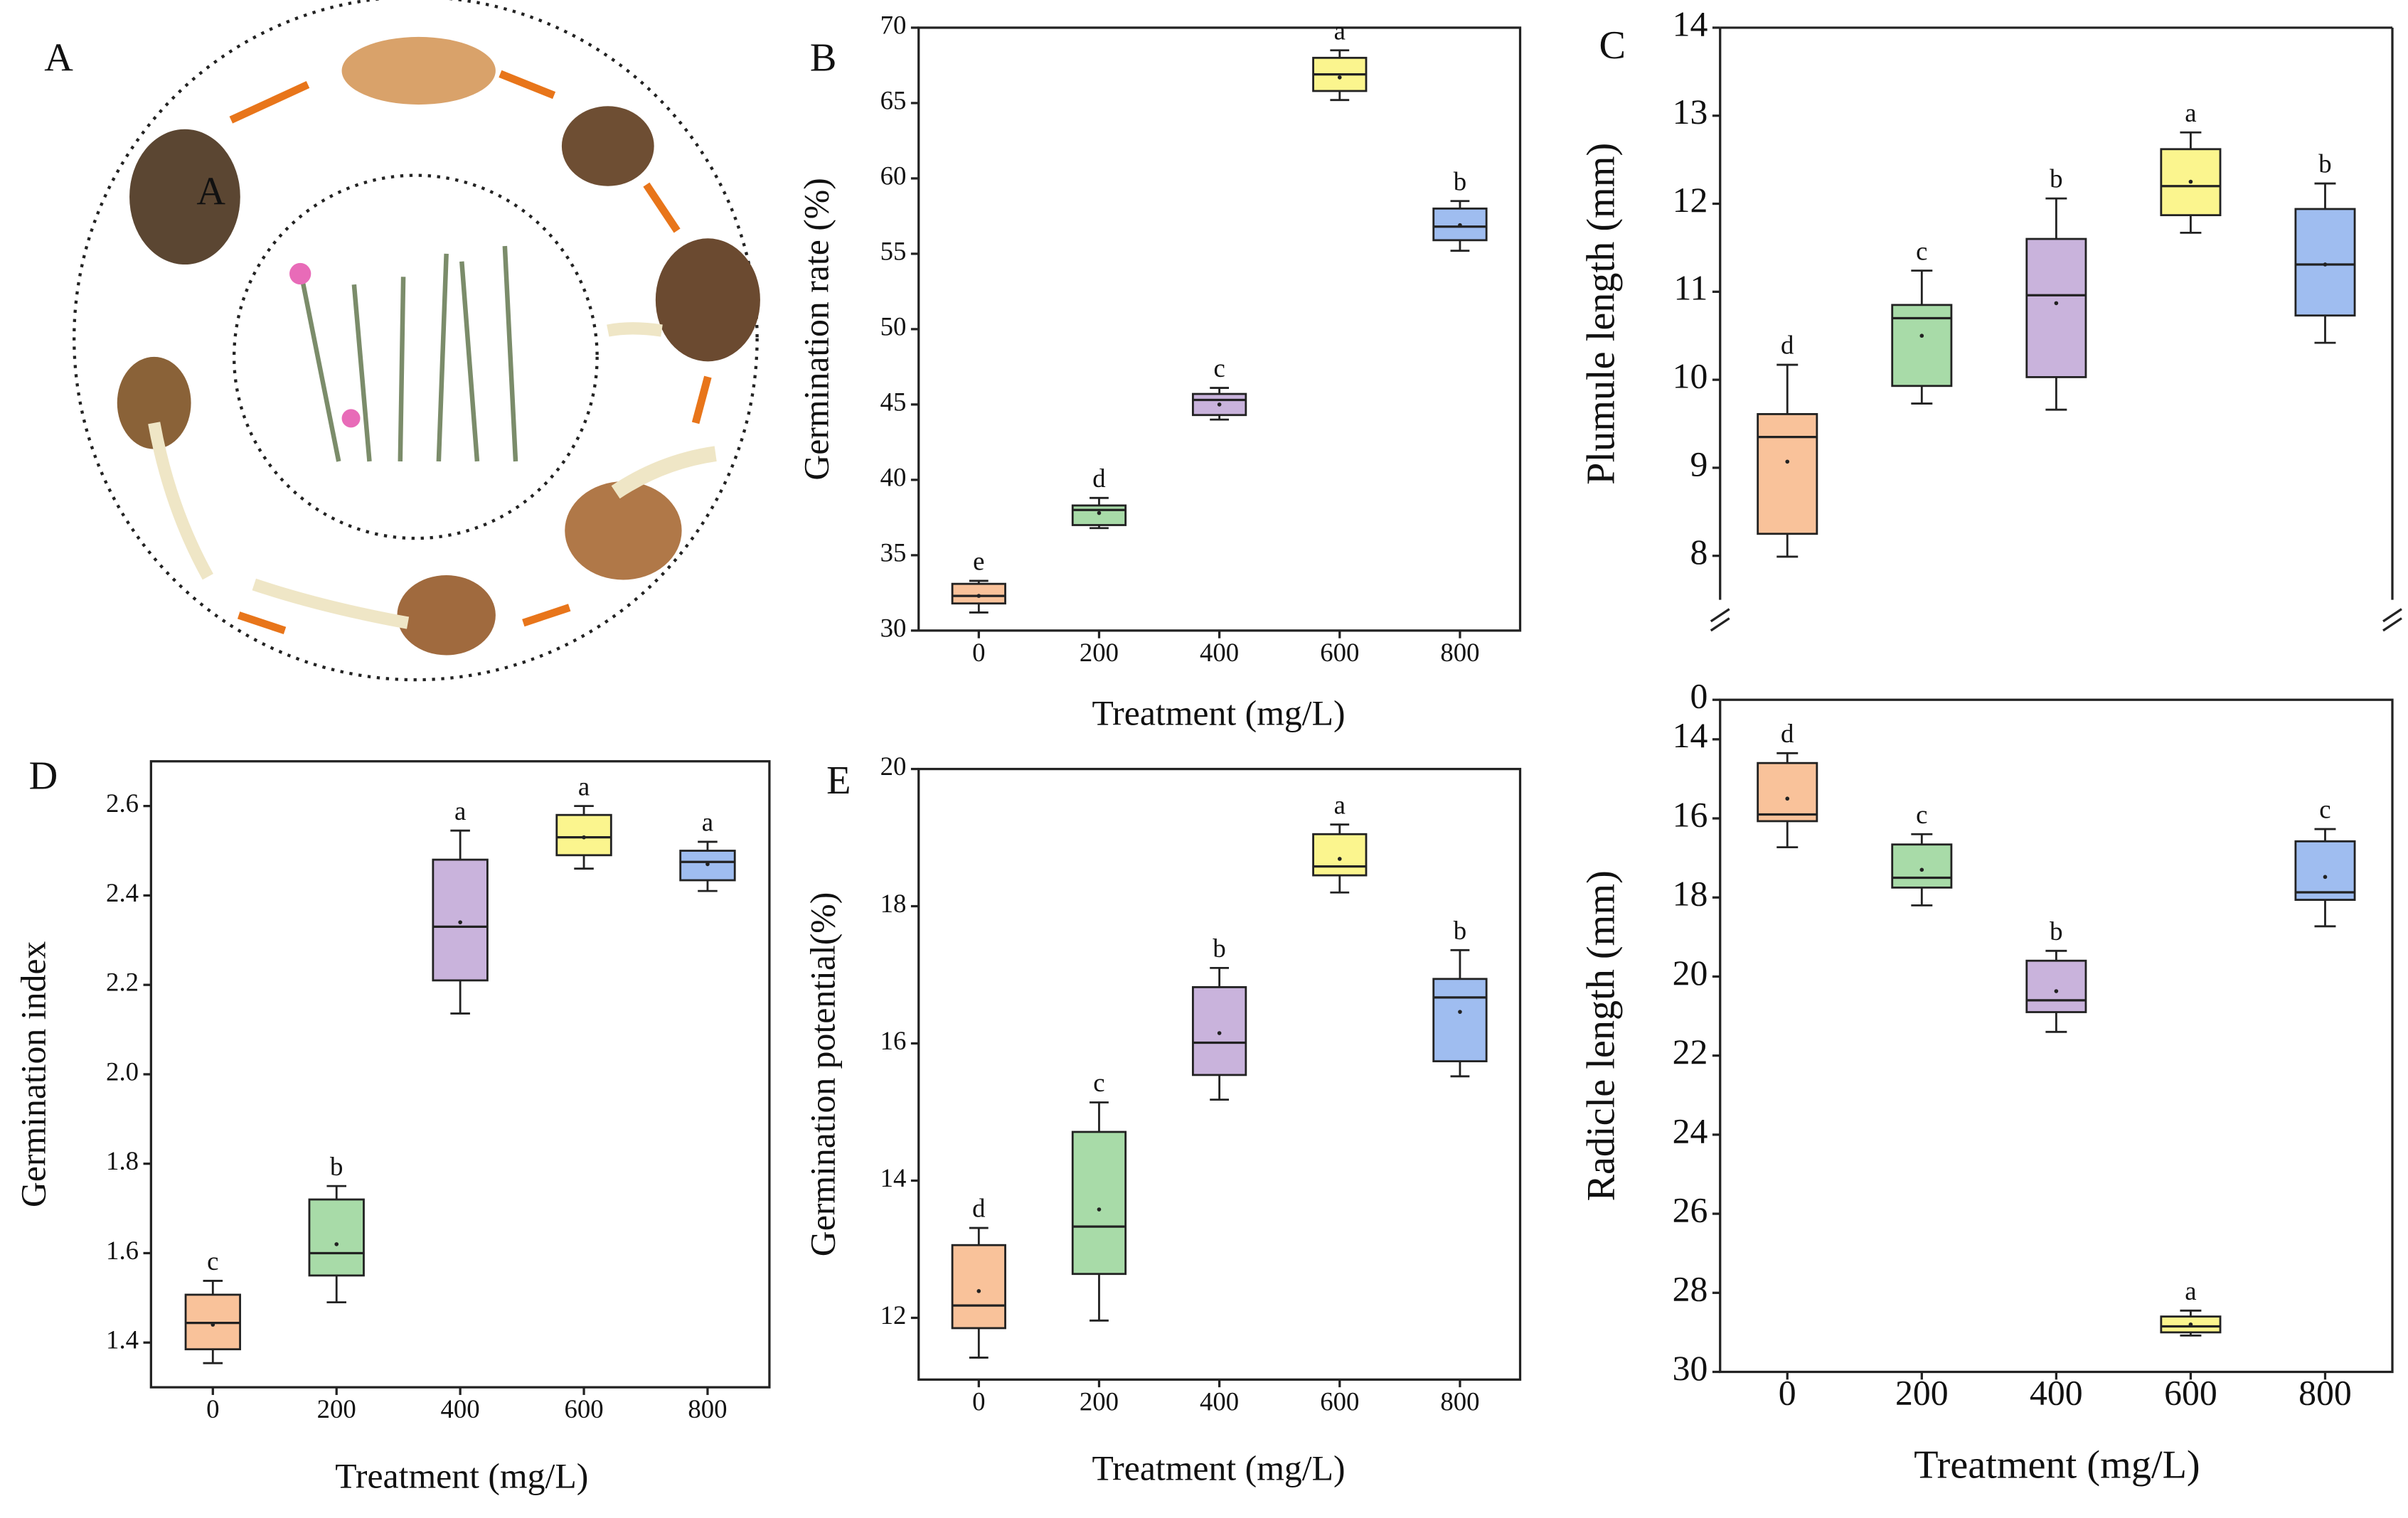  I want to click on y-tick-label: 2.6, so click(122, 803).